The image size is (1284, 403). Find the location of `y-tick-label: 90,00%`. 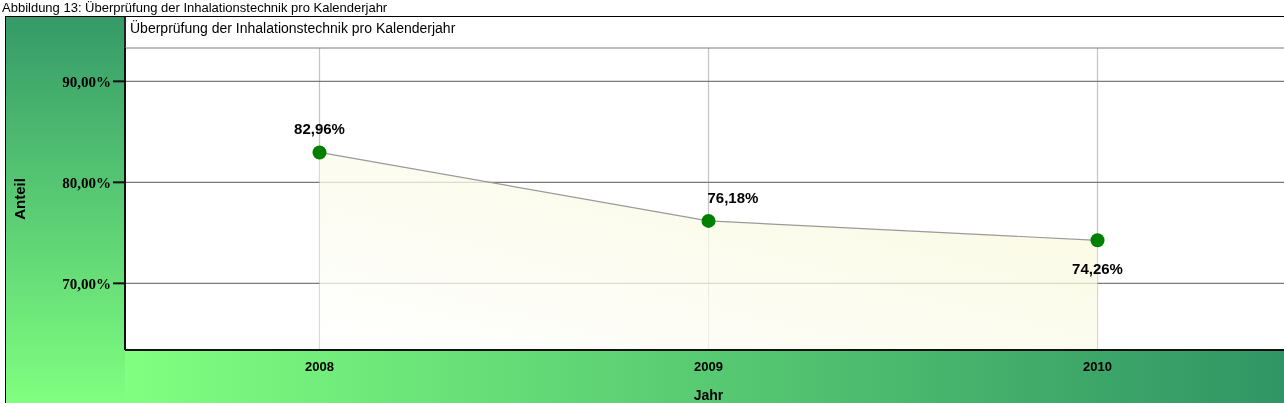

y-tick-label: 90,00% is located at coordinates (86, 81).